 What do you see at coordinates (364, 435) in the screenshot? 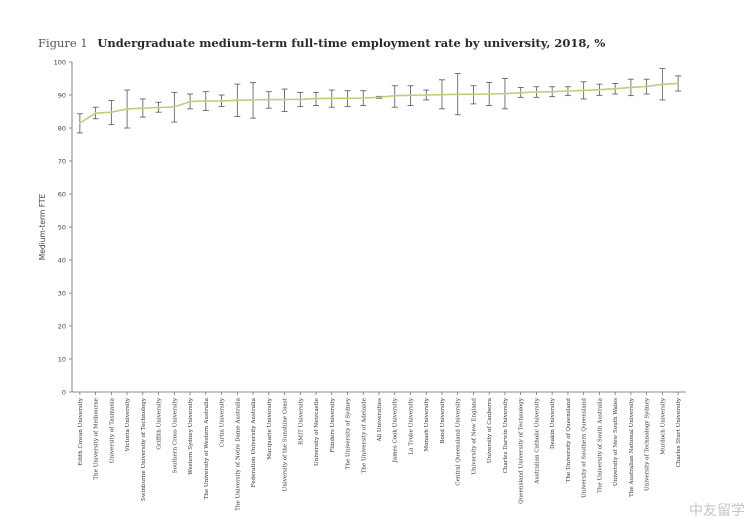
I see `category-label: The University of Adelaide` at bounding box center [364, 435].